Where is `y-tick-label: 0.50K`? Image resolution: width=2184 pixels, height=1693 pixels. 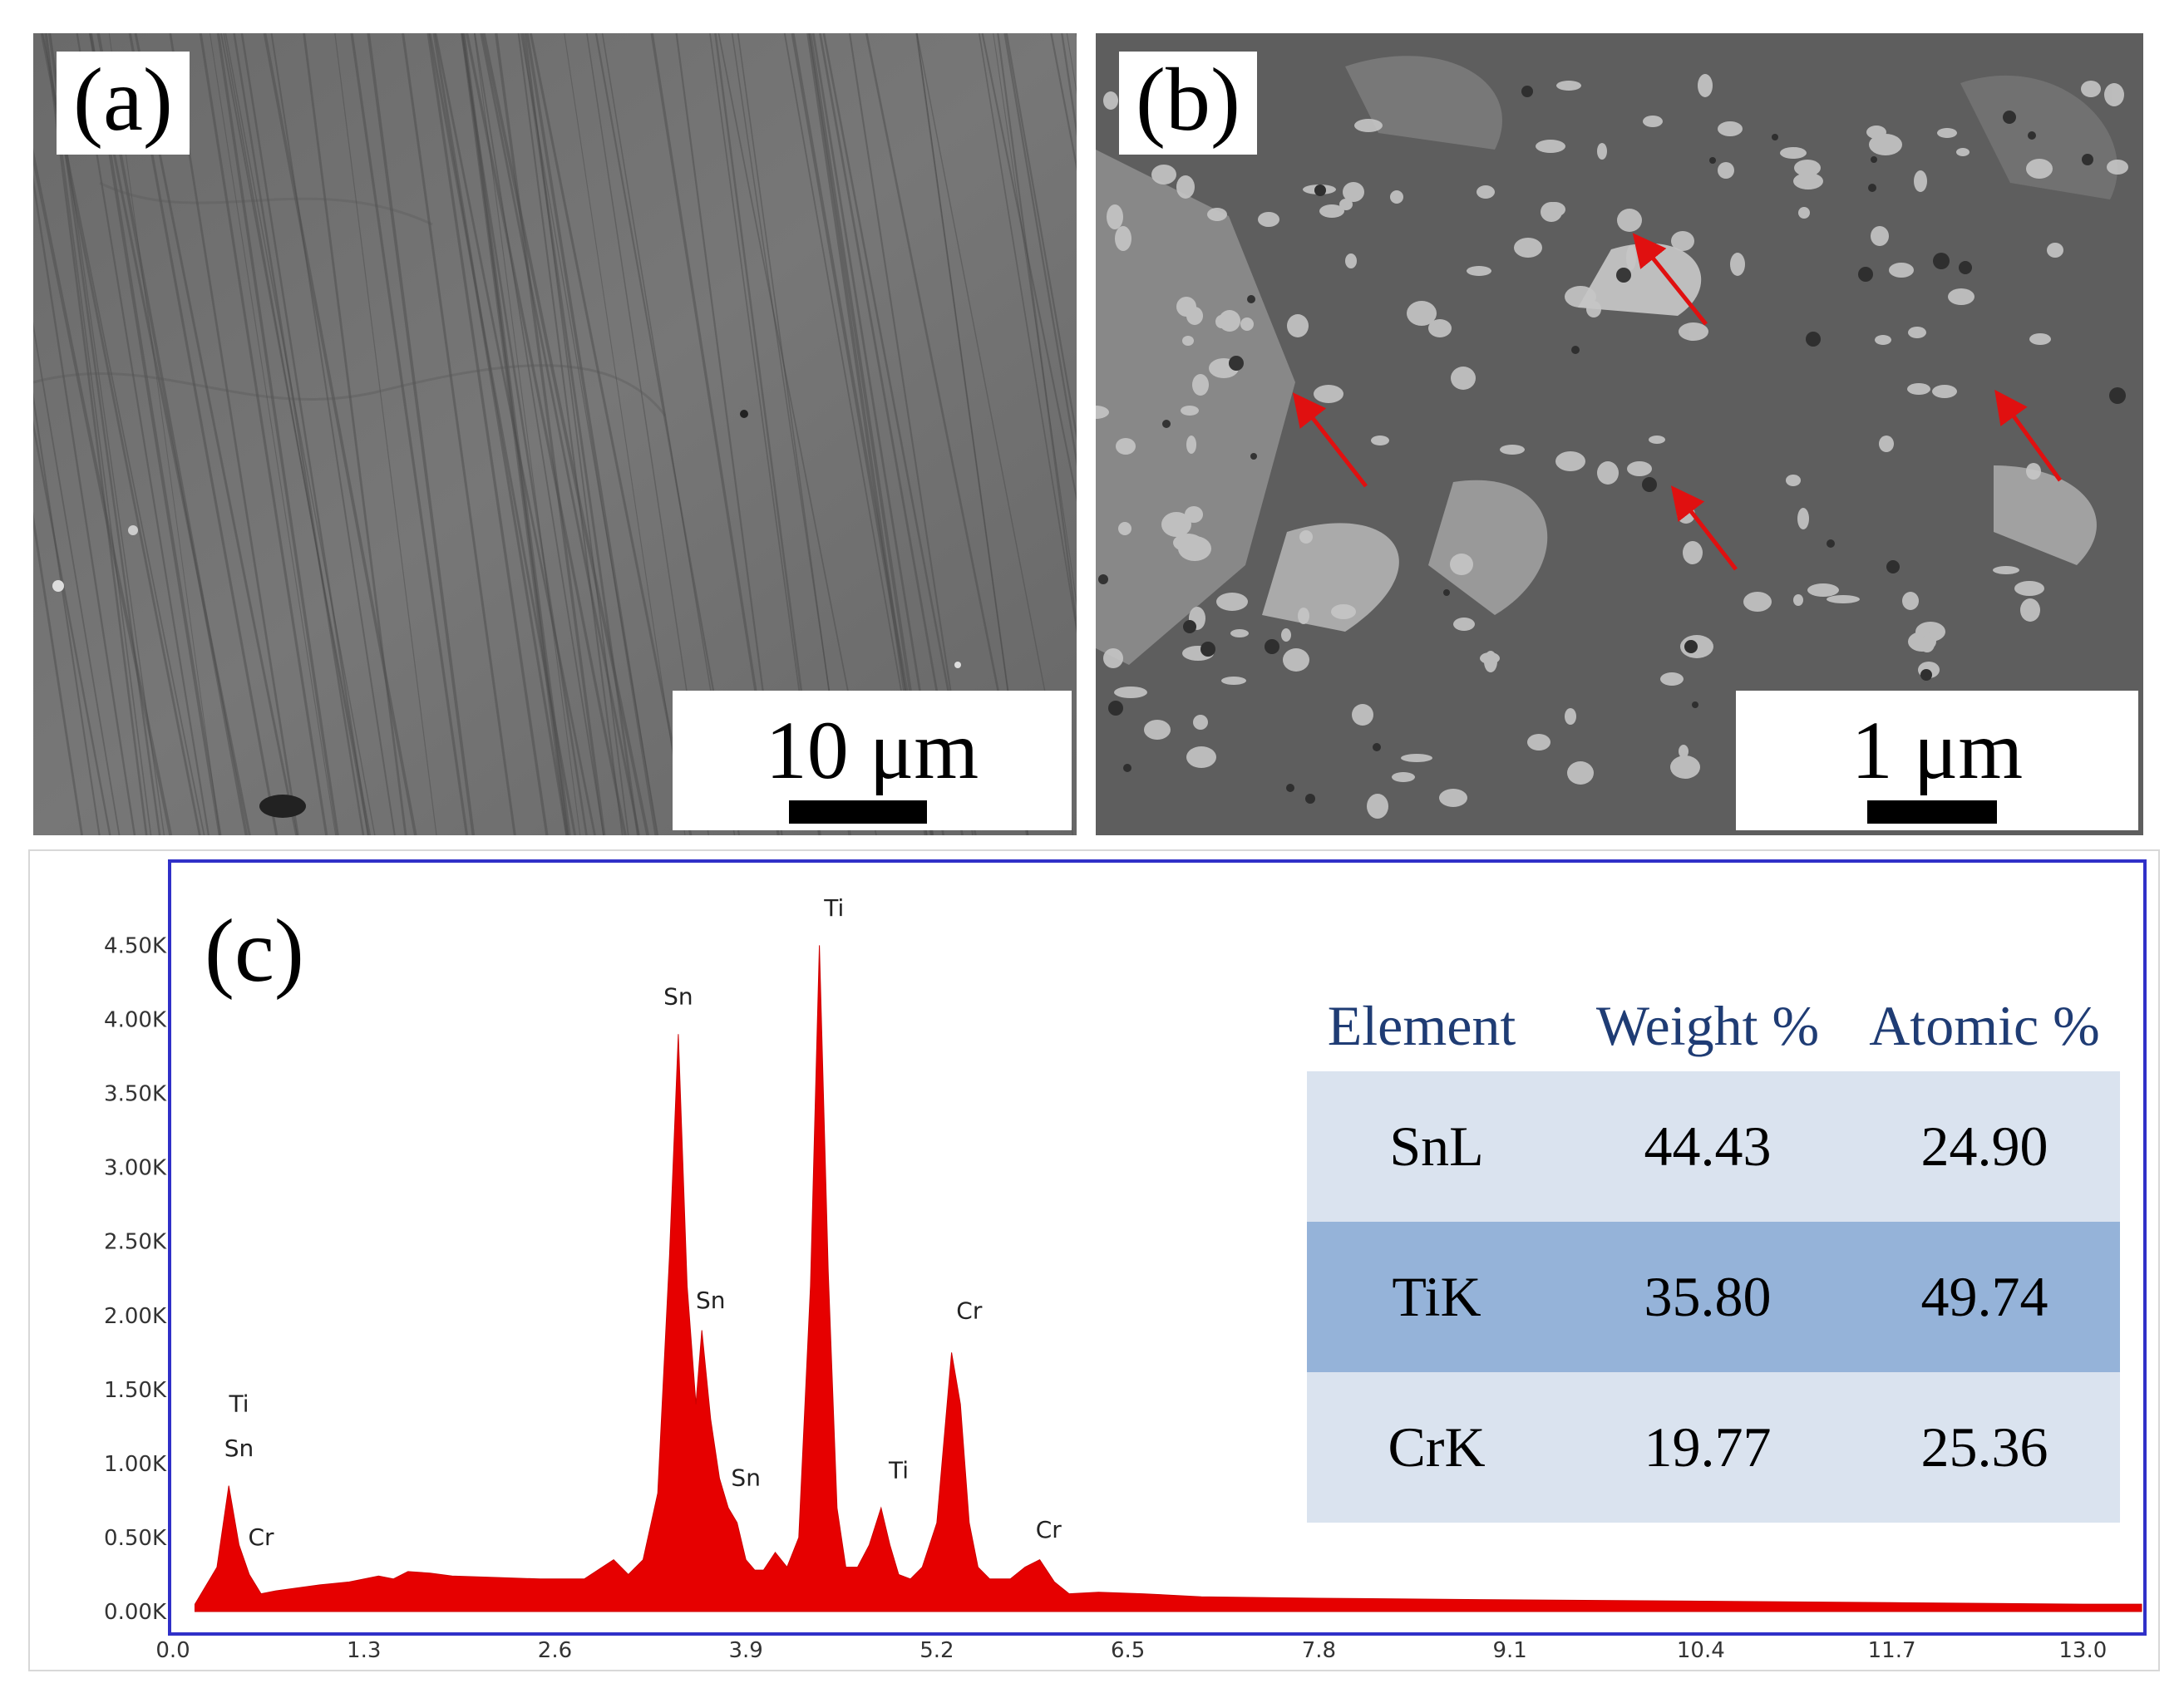 y-tick-label: 0.50K is located at coordinates (135, 1538).